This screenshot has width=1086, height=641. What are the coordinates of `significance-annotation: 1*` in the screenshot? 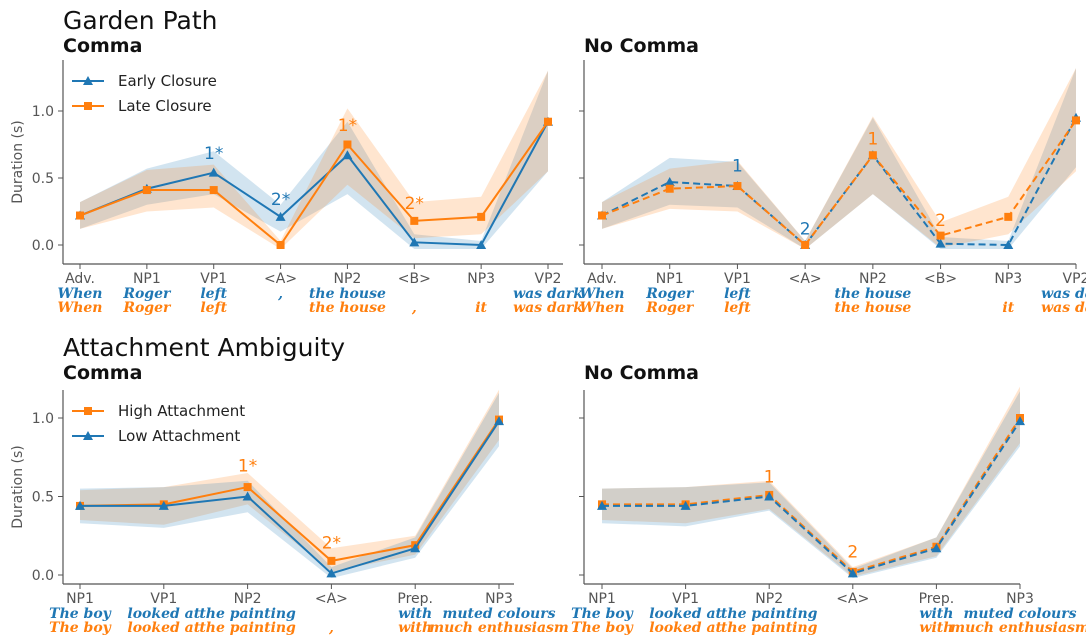 It's located at (213, 154).